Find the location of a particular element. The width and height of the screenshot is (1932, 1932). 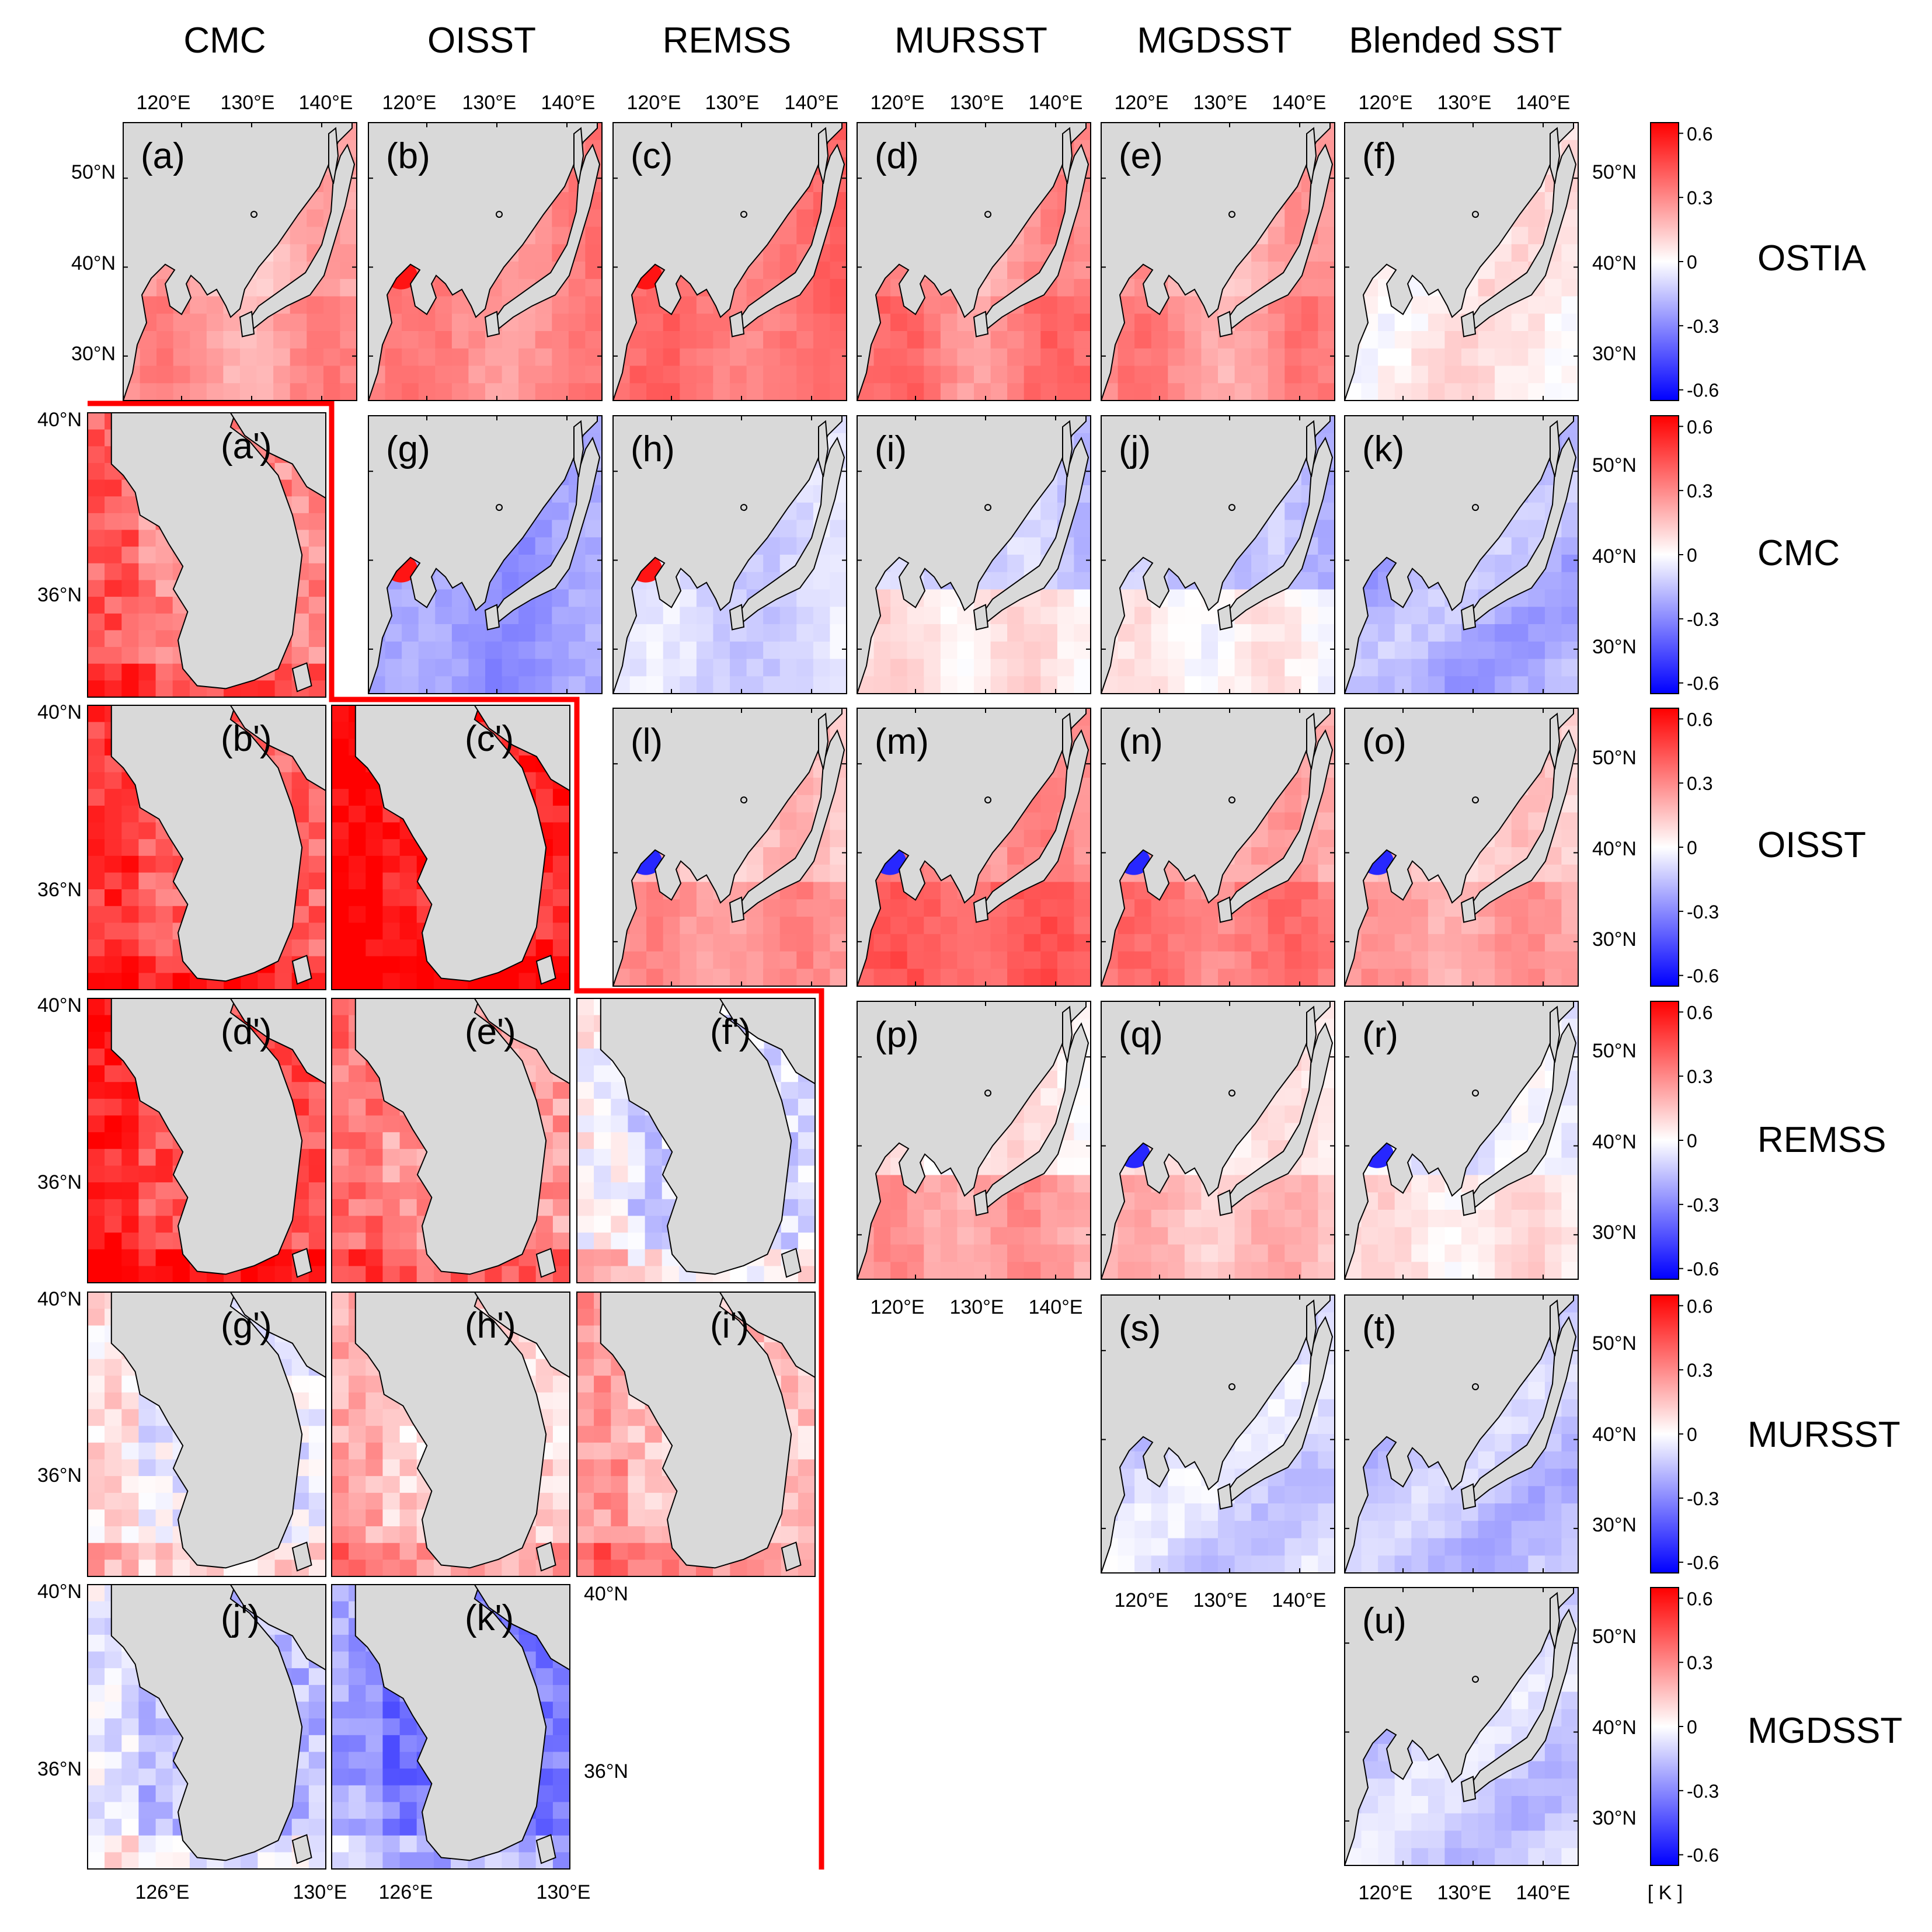

lon-tick: 130°E is located at coordinates (247, 103).